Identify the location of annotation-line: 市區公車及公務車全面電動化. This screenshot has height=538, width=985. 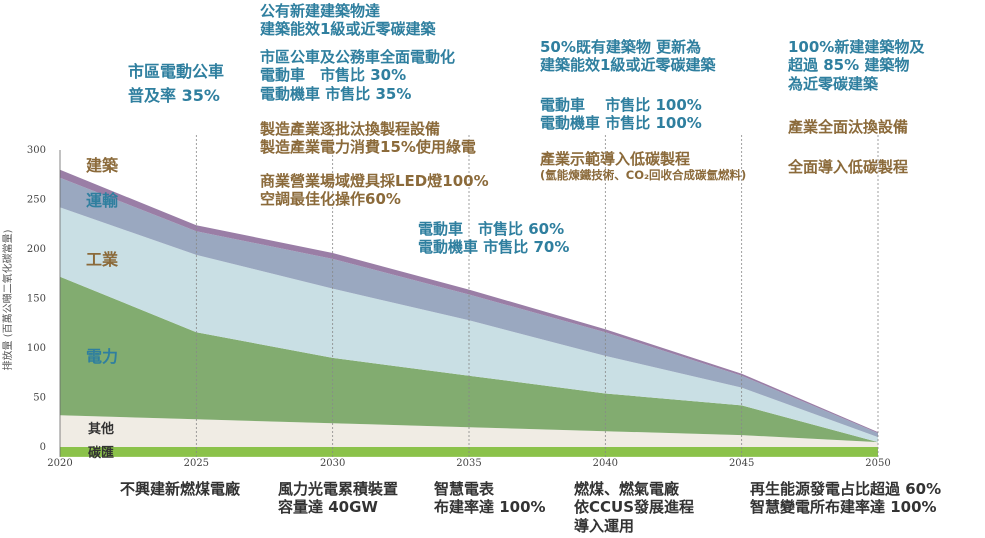
(358, 57).